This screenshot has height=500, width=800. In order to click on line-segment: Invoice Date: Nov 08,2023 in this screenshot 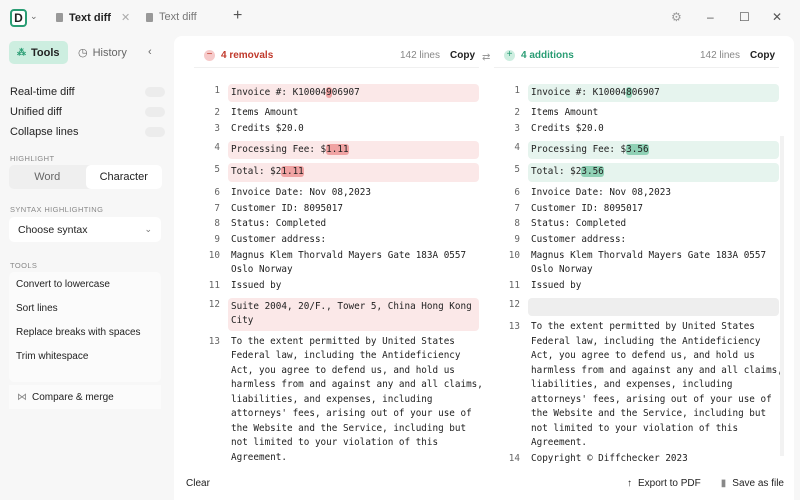, I will do `click(601, 193)`.